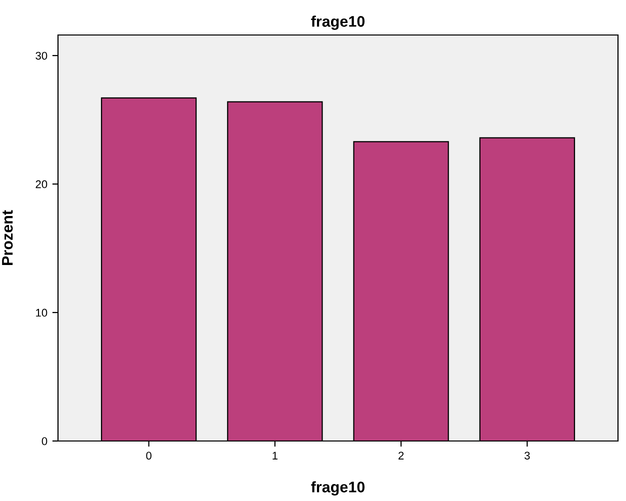  Describe the element at coordinates (338, 488) in the screenshot. I see `x-axis-title: frage10` at that location.